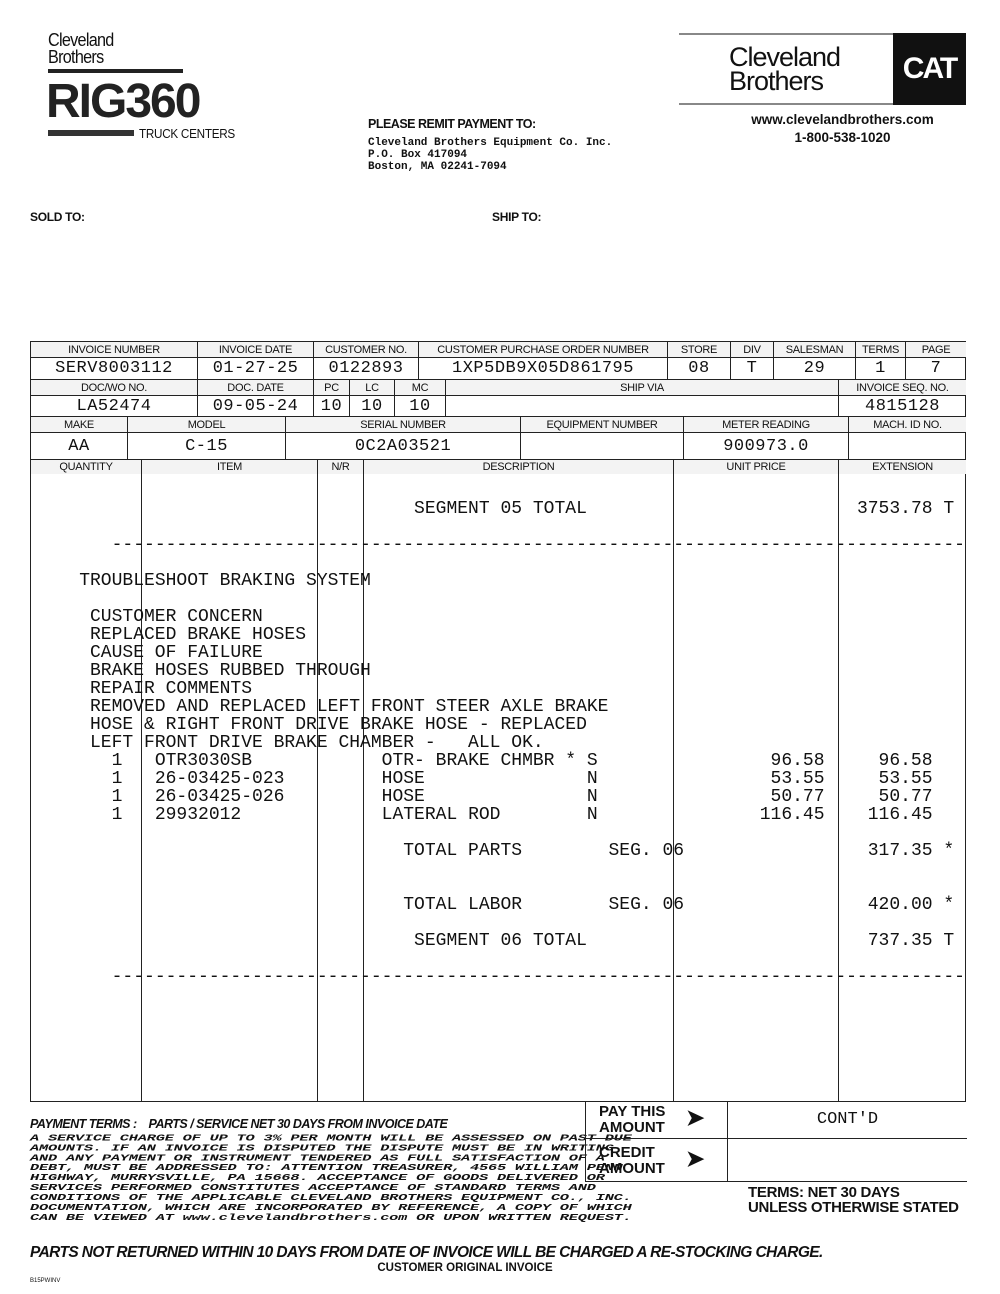  I want to click on cat-badge: CAT, so click(929, 69).